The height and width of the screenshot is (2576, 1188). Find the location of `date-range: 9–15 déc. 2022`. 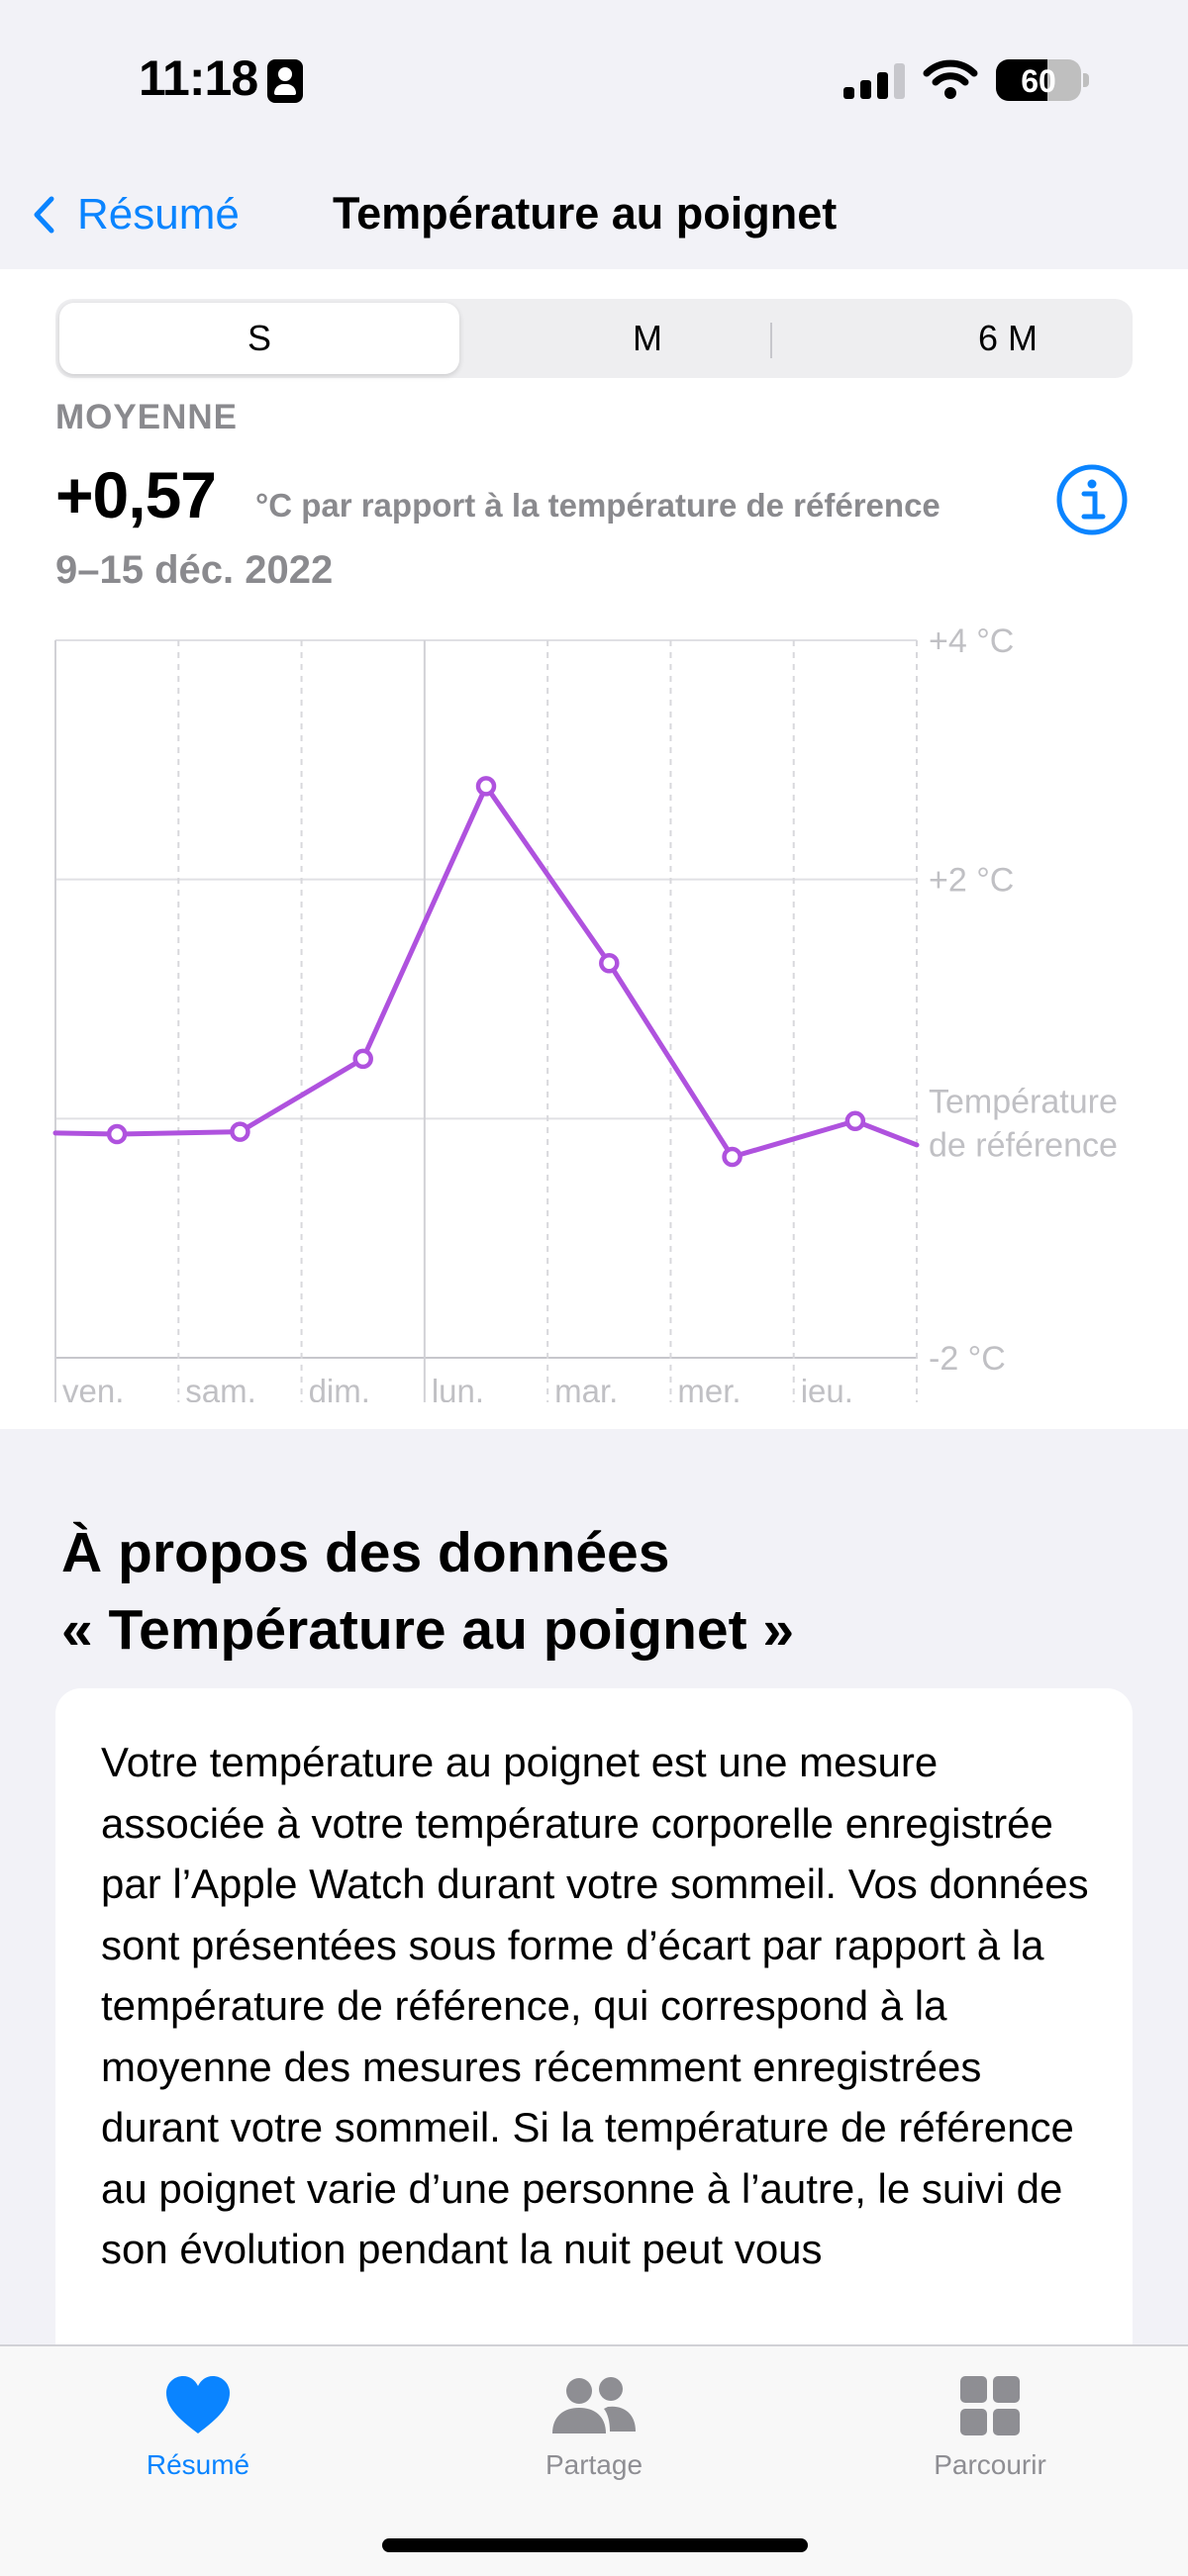

date-range: 9–15 déc. 2022 is located at coordinates (194, 570).